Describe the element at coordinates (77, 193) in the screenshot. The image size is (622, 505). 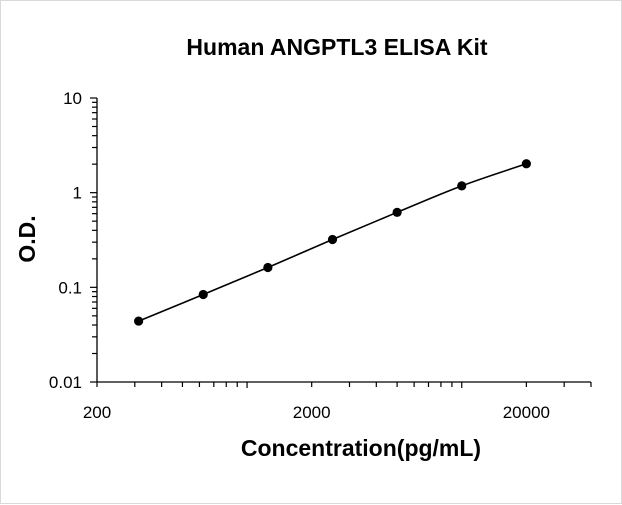
I see `y-tick-label: 1` at that location.